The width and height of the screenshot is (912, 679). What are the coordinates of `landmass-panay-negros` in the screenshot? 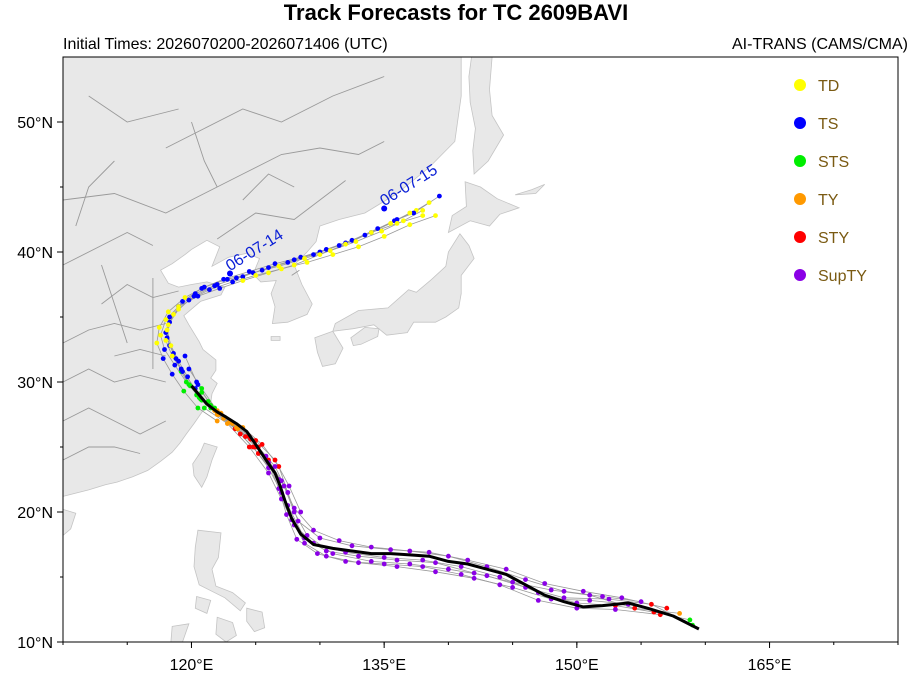 It's located at (226, 629).